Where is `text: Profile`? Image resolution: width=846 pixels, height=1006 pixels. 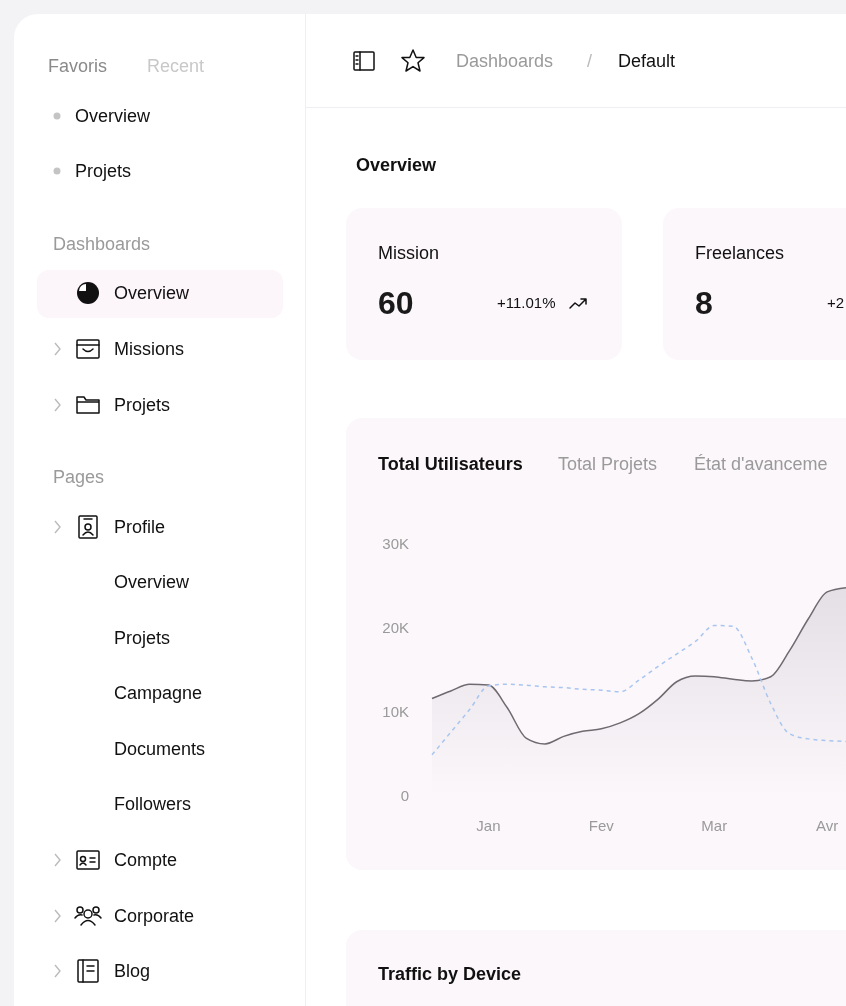
text: Profile is located at coordinates (140, 527).